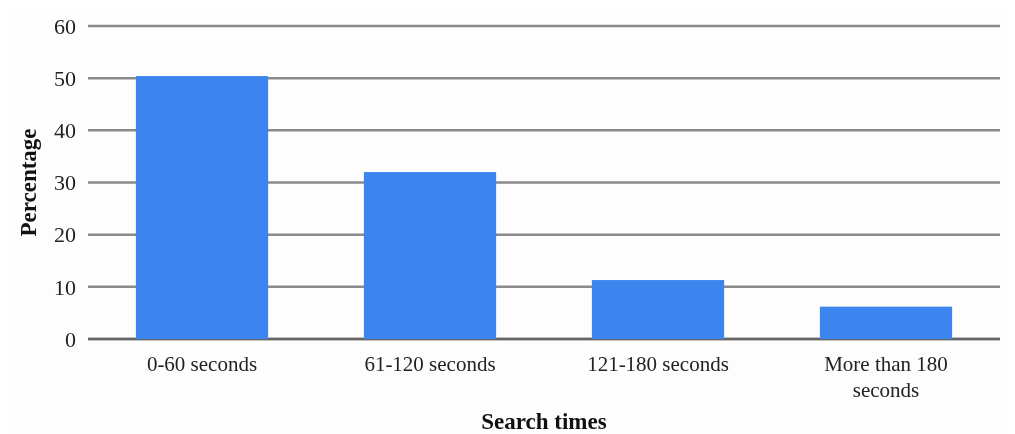 This screenshot has width=1015, height=434. I want to click on y-tick-label: 60, so click(65, 26).